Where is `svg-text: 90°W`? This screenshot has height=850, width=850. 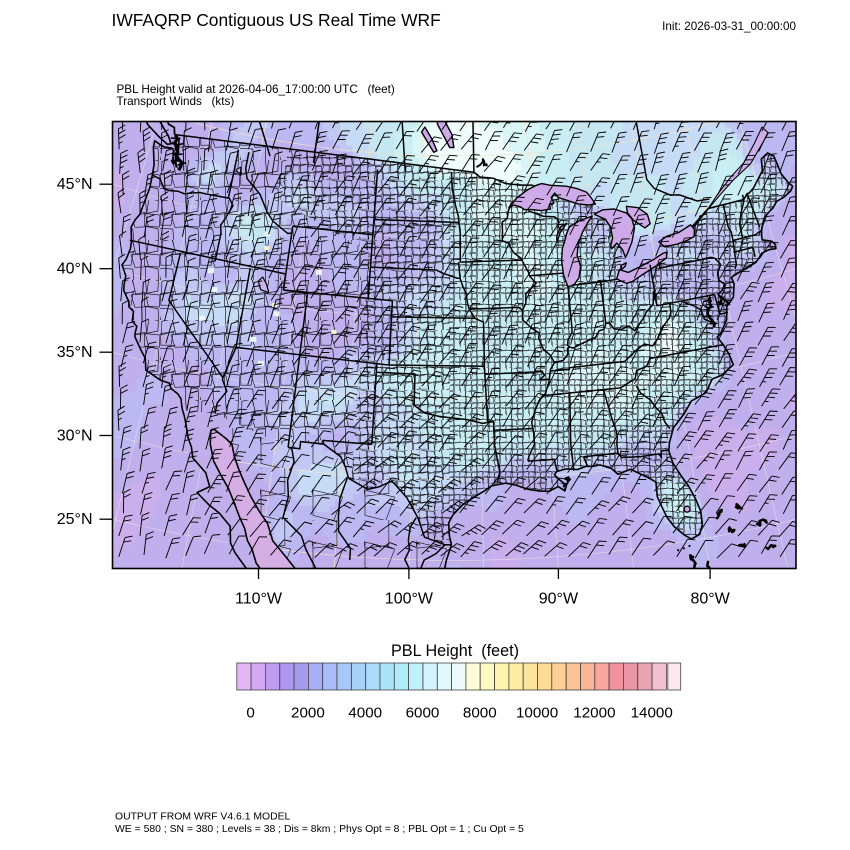
svg-text: 90°W is located at coordinates (559, 599).